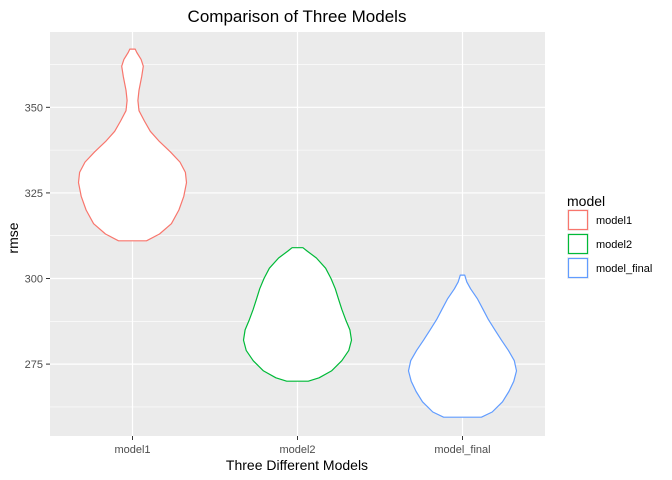  What do you see at coordinates (132, 450) in the screenshot?
I see `x-tick-label: model1` at bounding box center [132, 450].